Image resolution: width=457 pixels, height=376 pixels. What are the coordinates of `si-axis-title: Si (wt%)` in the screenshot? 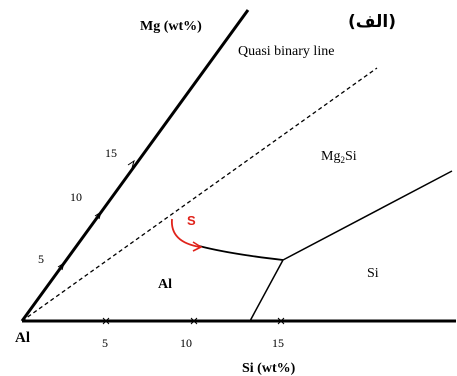 It's located at (269, 368).